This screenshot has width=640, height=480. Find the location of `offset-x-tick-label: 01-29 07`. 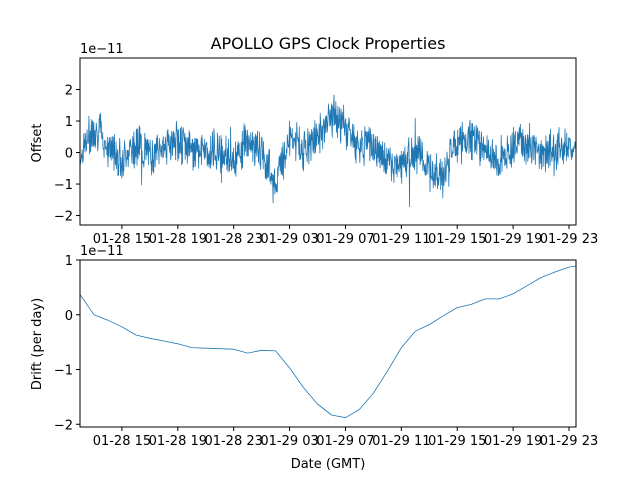

offset-x-tick-label: 01-29 07 is located at coordinates (345, 239).